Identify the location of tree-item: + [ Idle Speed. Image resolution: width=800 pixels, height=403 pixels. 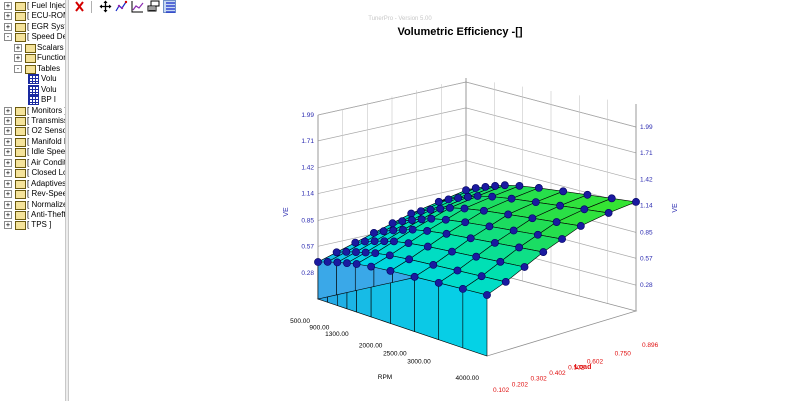
(32, 152).